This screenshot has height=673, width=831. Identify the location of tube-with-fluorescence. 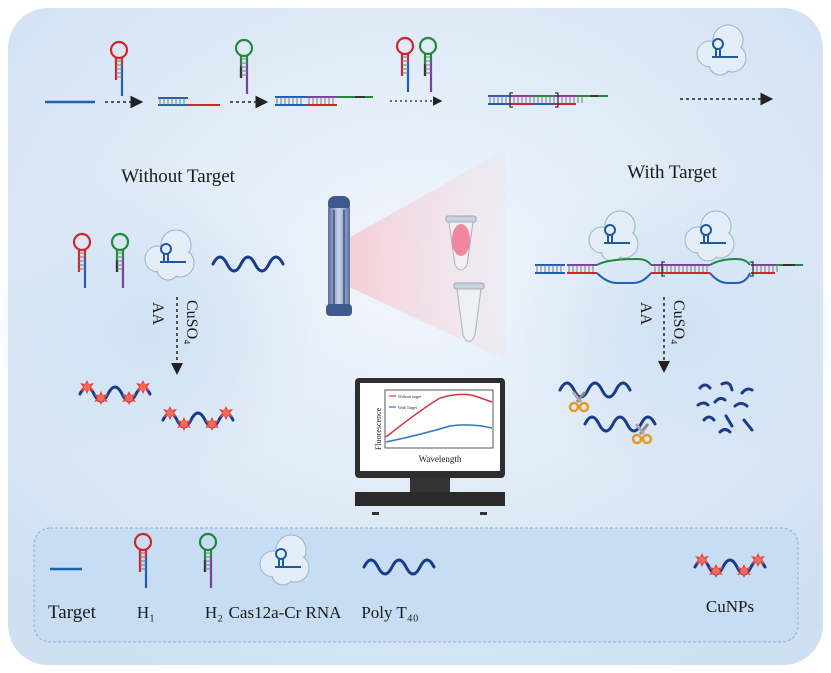
(461, 243).